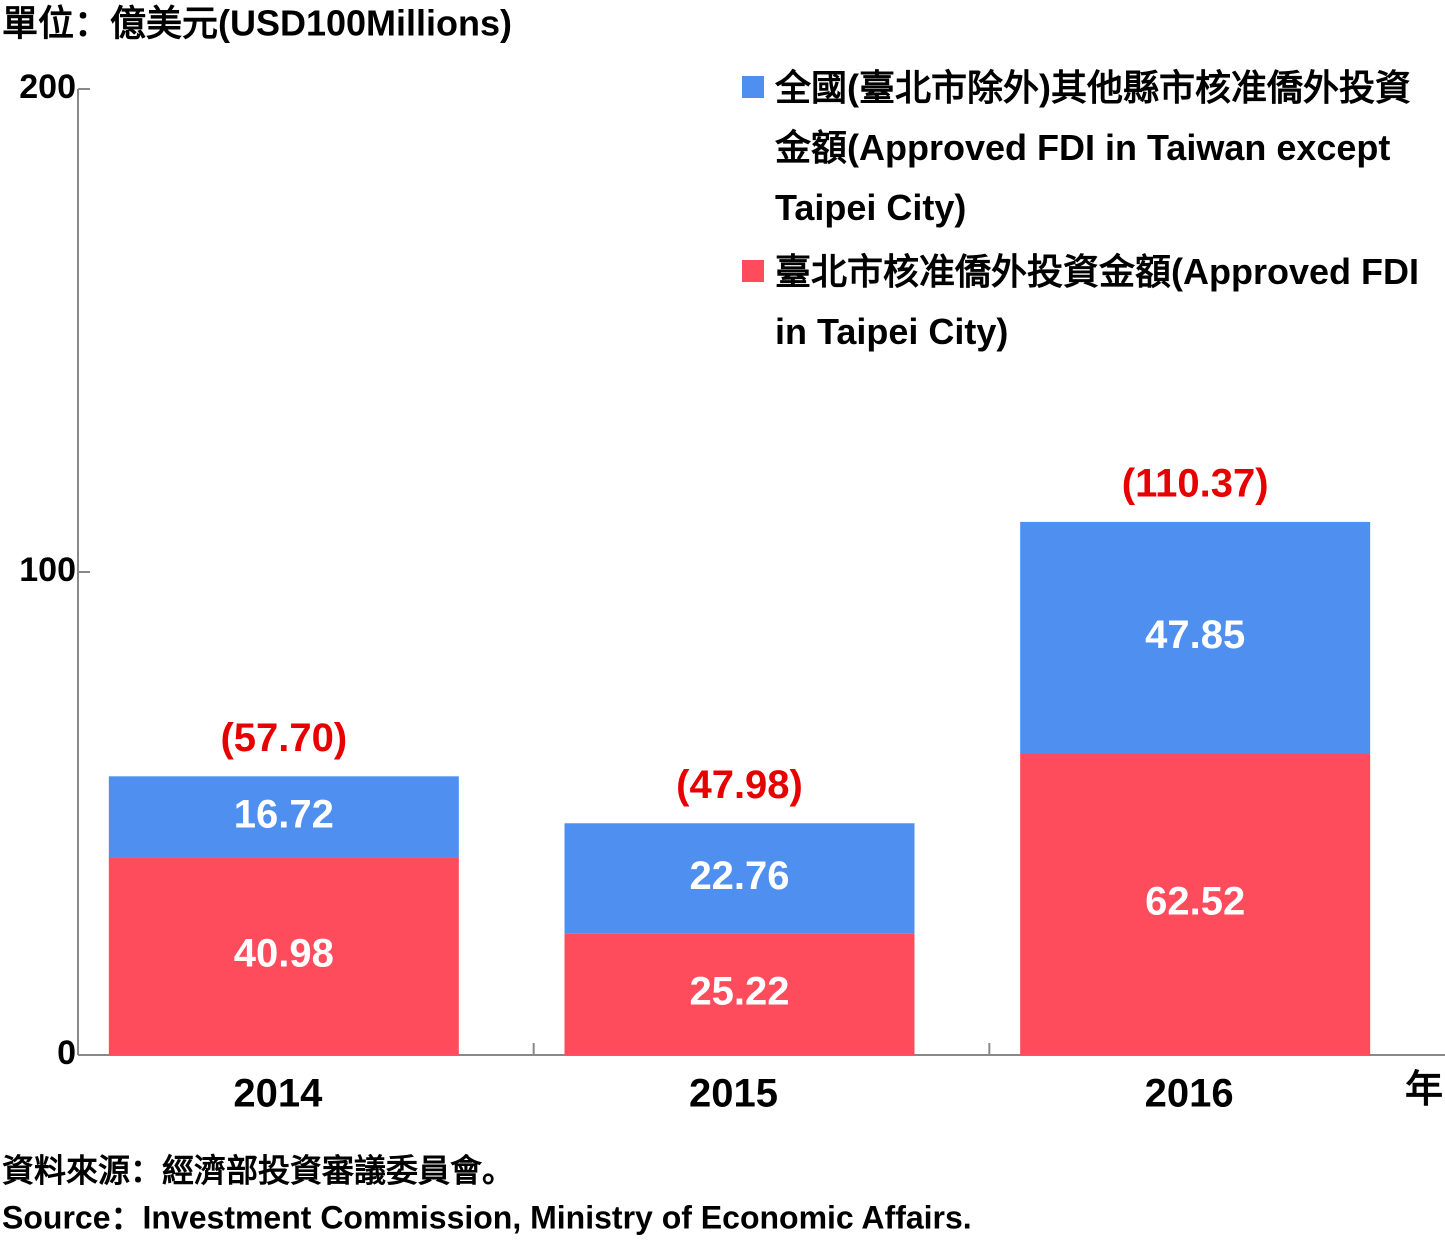 Image resolution: width=1445 pixels, height=1248 pixels. What do you see at coordinates (47, 570) in the screenshot?
I see `y-tick-label: 100` at bounding box center [47, 570].